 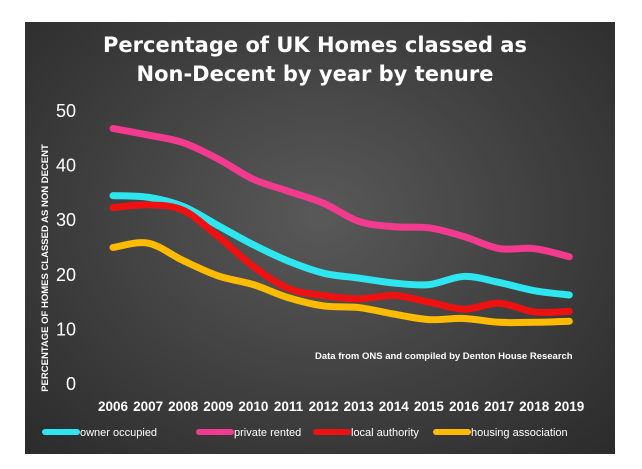 I want to click on x-tick-label: 2012, so click(x=324, y=406).